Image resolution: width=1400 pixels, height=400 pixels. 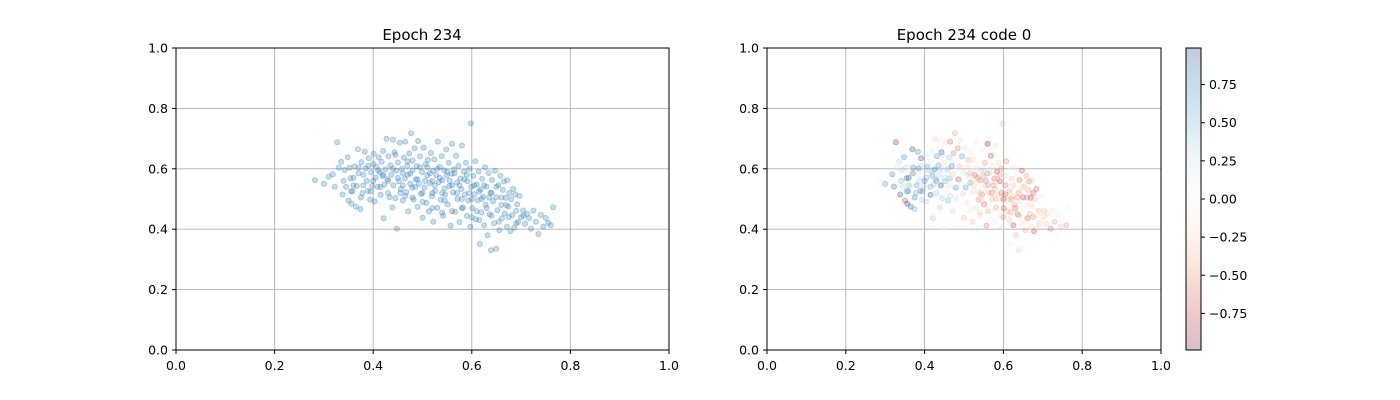 I want to click on colorbar-tick-label: −0.25, so click(x=1228, y=237).